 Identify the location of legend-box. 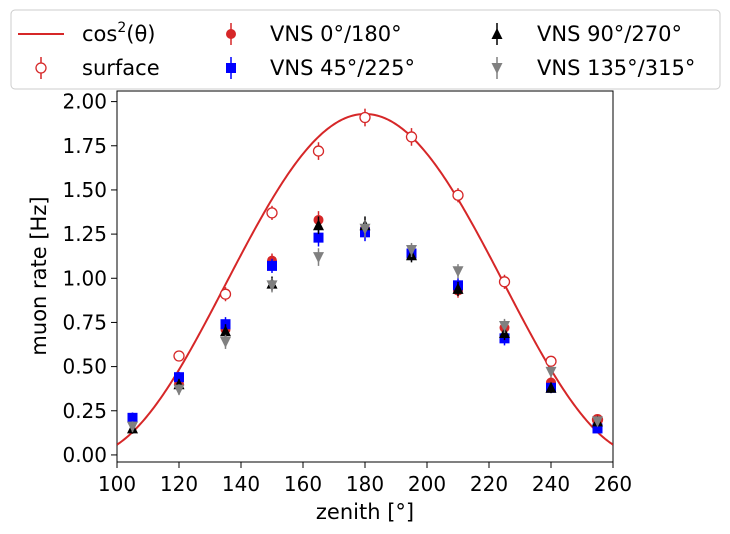
(365, 49).